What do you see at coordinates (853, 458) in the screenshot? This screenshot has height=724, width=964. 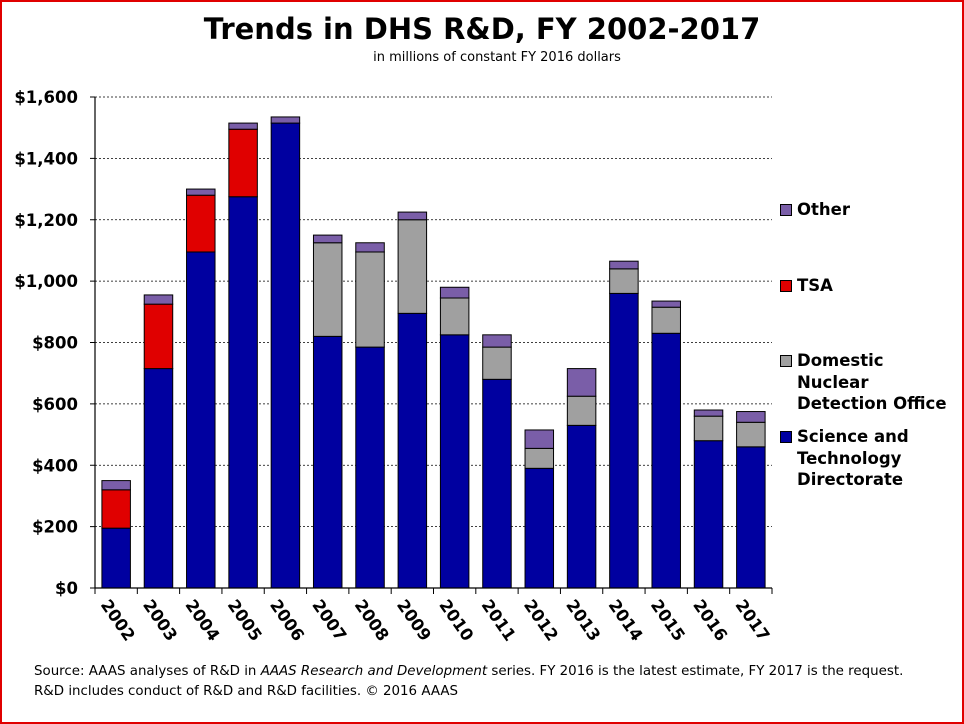 I see `legend-label-st: Science and Technology Directorate` at bounding box center [853, 458].